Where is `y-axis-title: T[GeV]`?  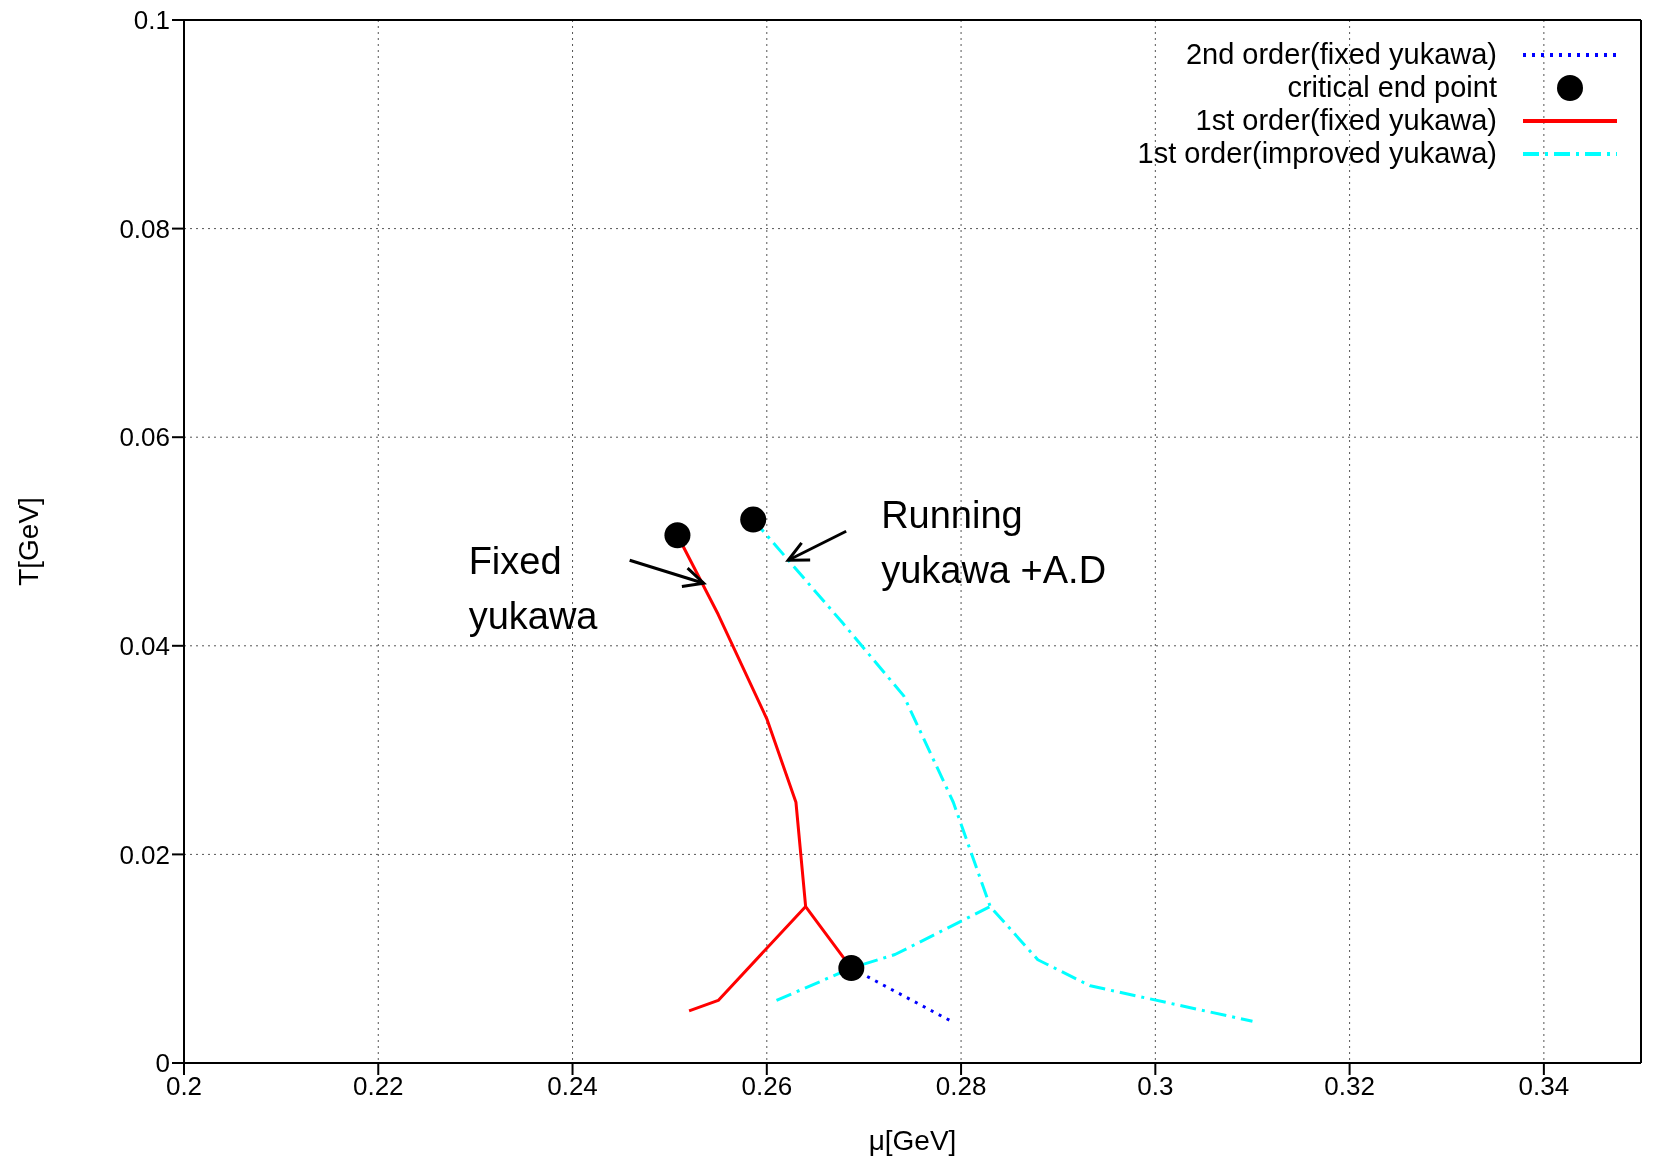
y-axis-title: T[GeV] is located at coordinates (28, 541).